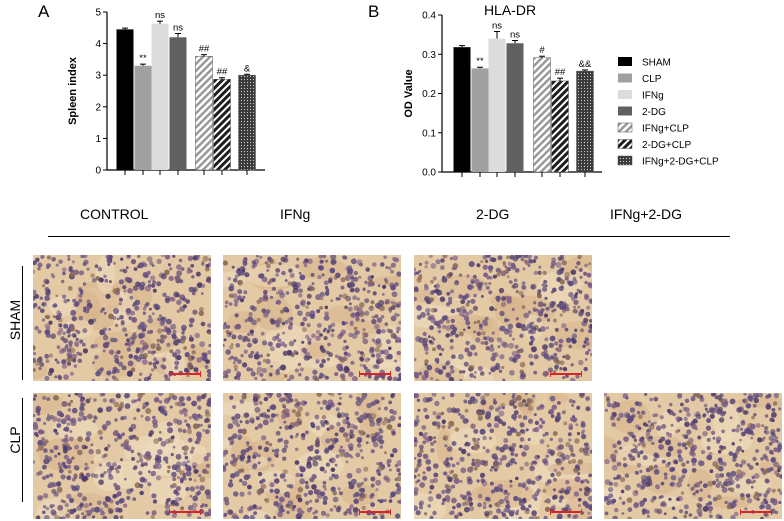  Describe the element at coordinates (374, 11) in the screenshot. I see `panel-b-letter: B` at that location.